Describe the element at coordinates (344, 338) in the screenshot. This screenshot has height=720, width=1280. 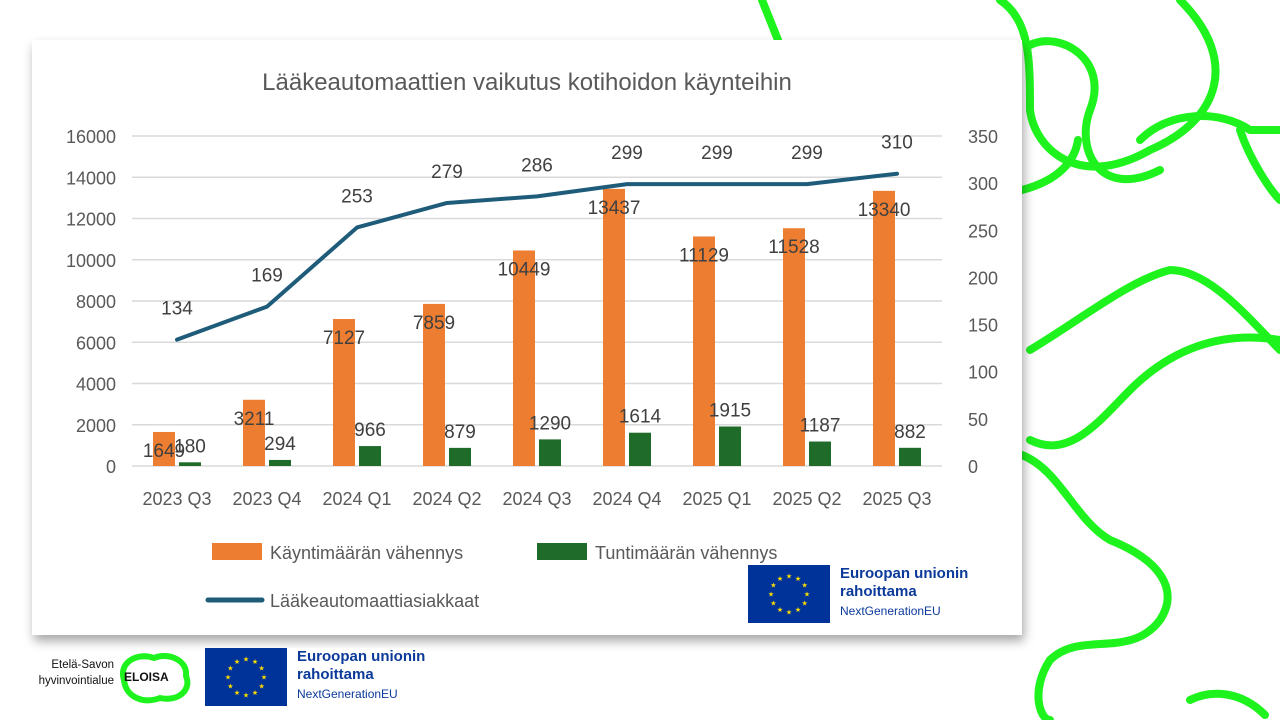
I see `data-label-kayntimaara: 7127` at that location.